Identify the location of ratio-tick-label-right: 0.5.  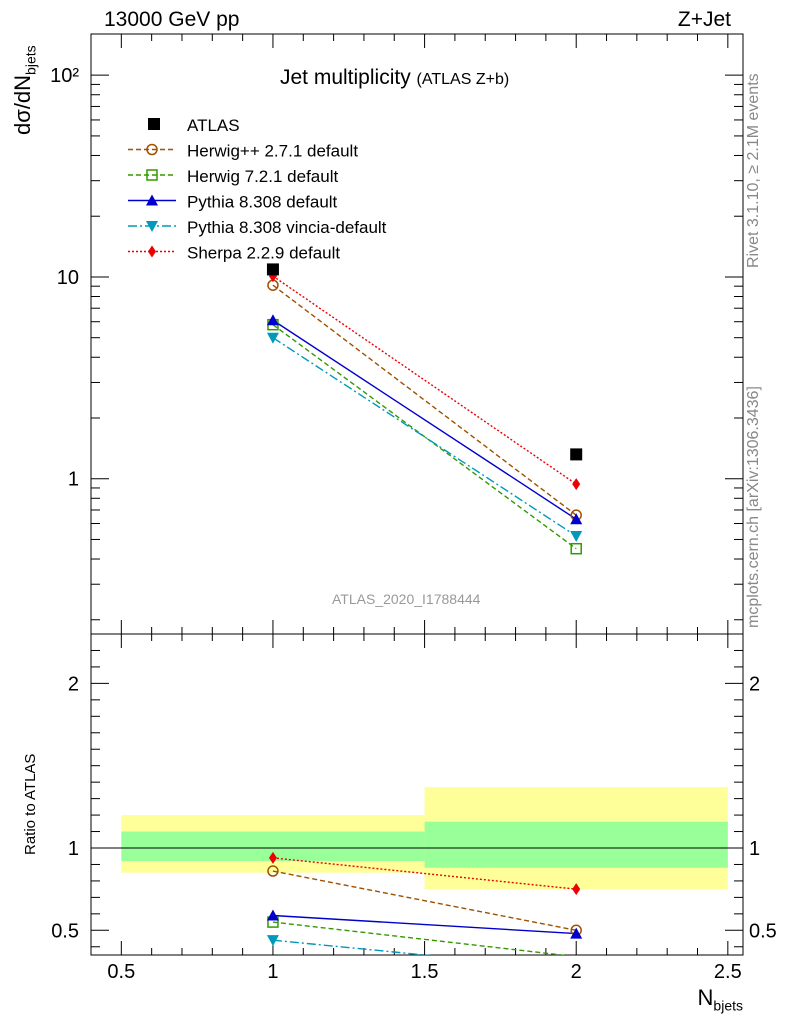
(763, 931).